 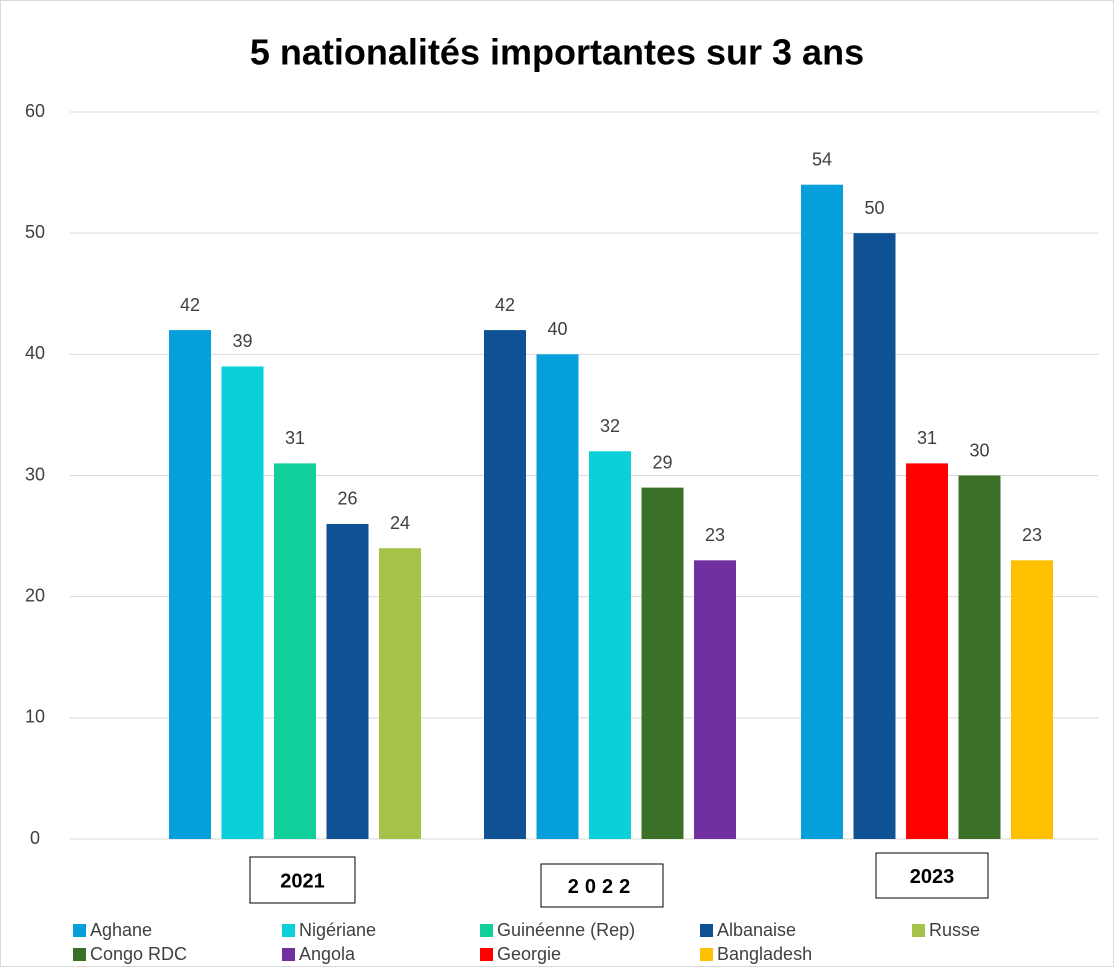 I want to click on legend-label: Angola, so click(x=327, y=954).